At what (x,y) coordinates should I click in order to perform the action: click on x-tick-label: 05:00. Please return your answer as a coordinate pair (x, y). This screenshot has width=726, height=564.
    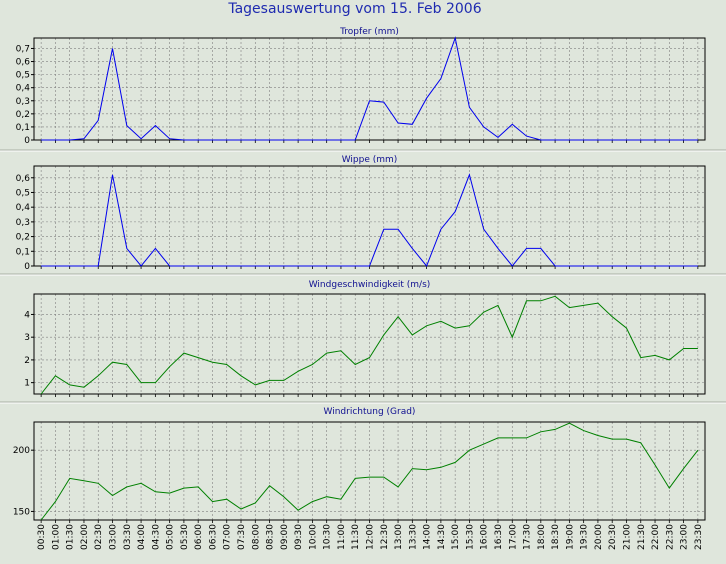
    Looking at the image, I should click on (171, 537).